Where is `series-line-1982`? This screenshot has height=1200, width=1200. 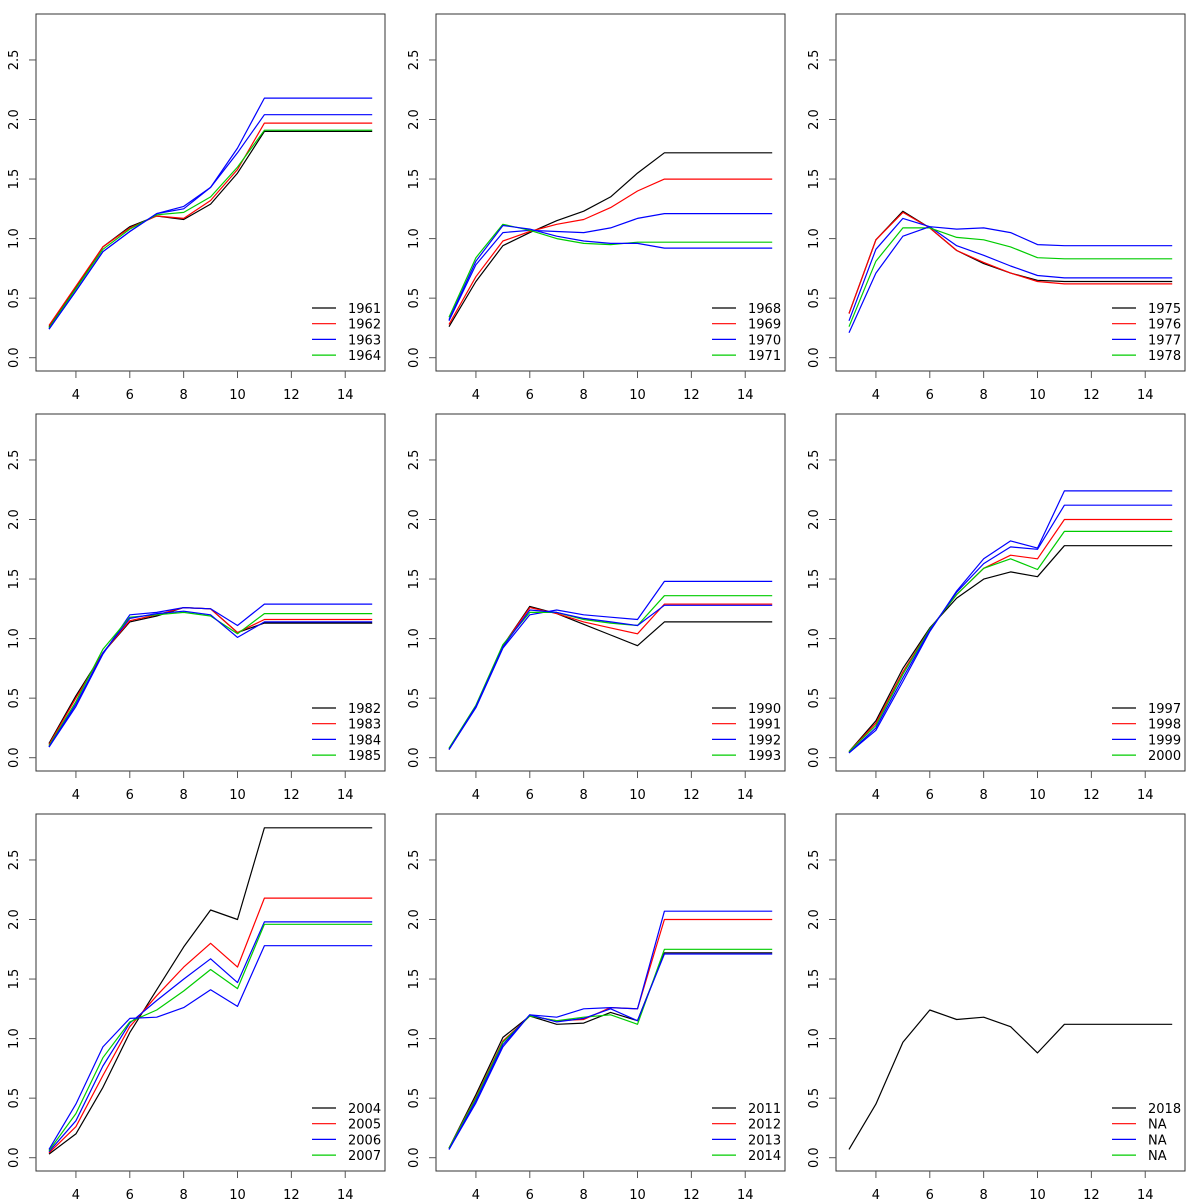
series-line-1982 is located at coordinates (210, 675).